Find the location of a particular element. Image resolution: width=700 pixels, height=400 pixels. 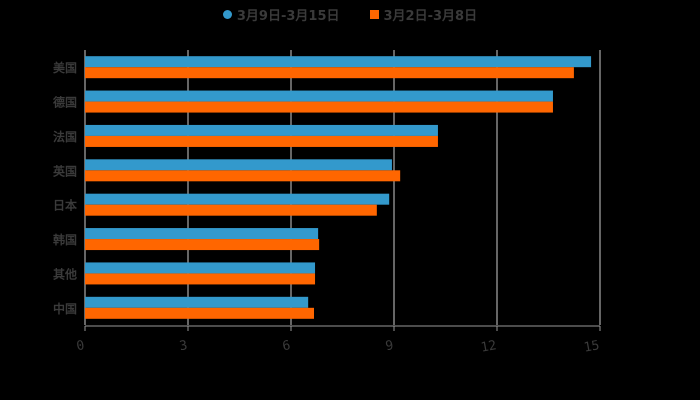

legend-item-series-1: 3月9日-3月15日 is located at coordinates (281, 14).